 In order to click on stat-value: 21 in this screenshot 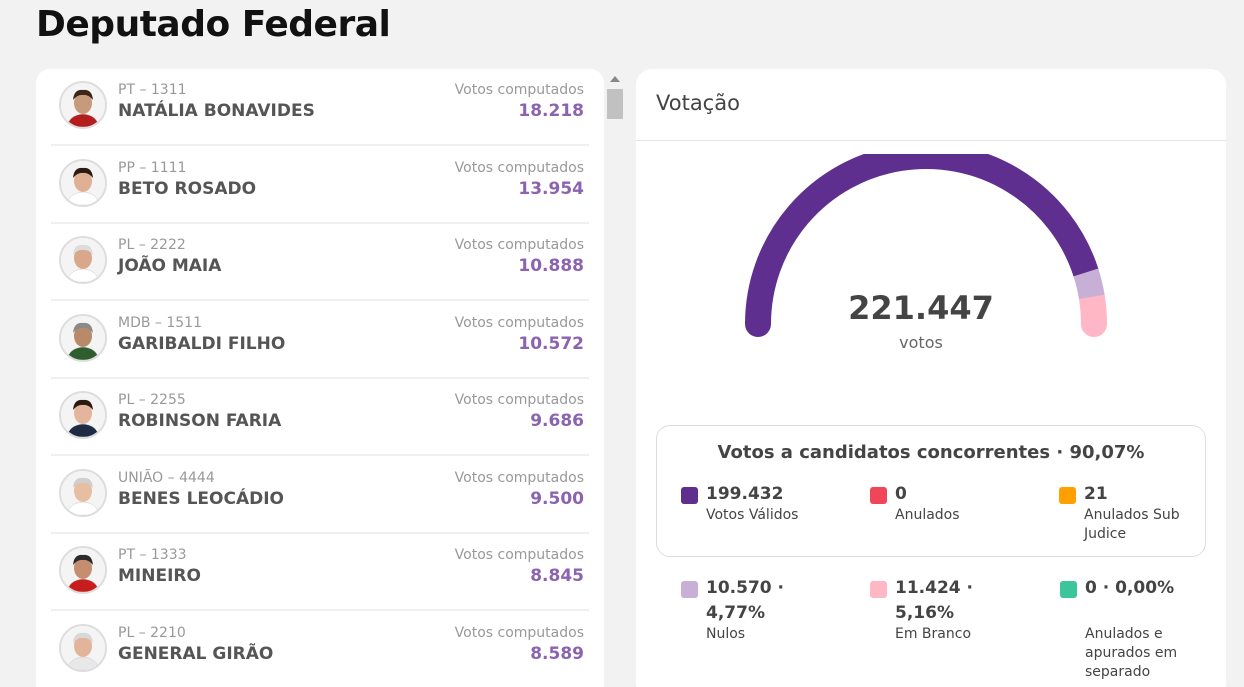, I will do `click(1096, 494)`.